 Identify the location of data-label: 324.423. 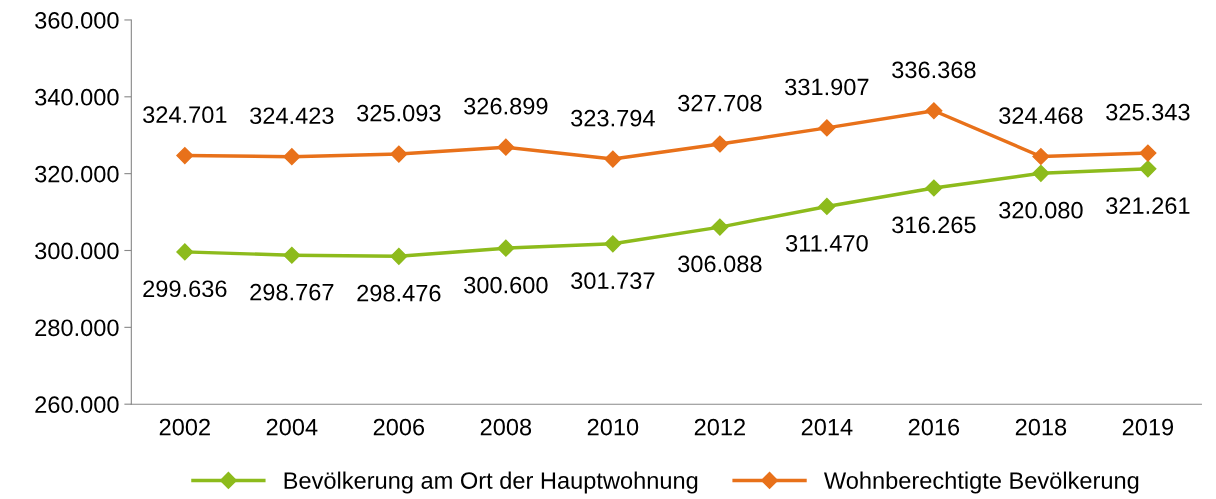
(292, 116).